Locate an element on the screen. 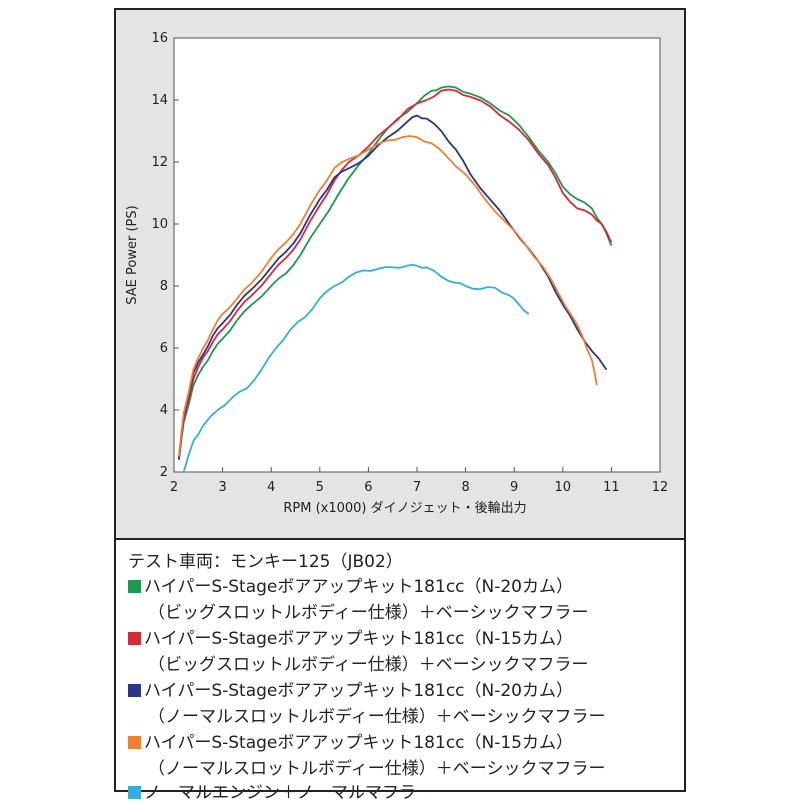 The width and height of the screenshot is (800, 803). y-tick-label: 12 is located at coordinates (159, 162).